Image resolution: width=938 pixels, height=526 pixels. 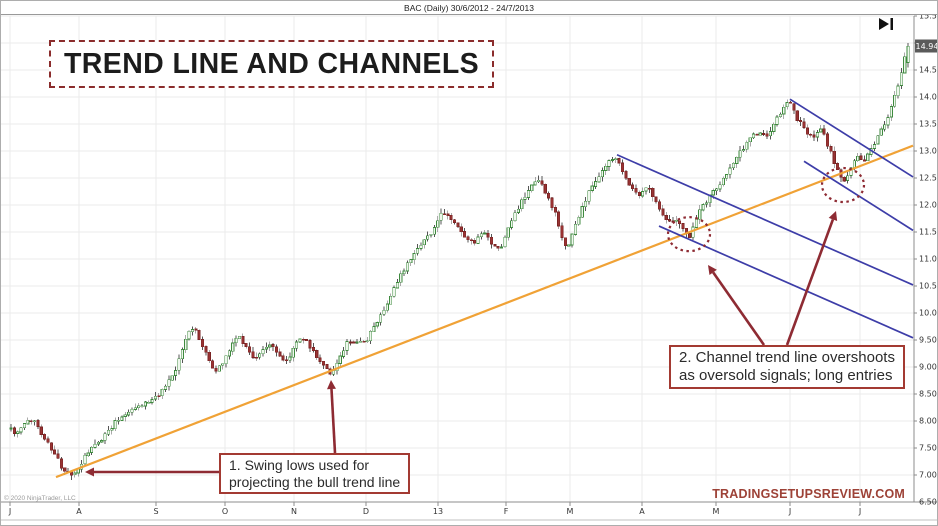 I want to click on descending-channel-april-lower, so click(x=786, y=282).